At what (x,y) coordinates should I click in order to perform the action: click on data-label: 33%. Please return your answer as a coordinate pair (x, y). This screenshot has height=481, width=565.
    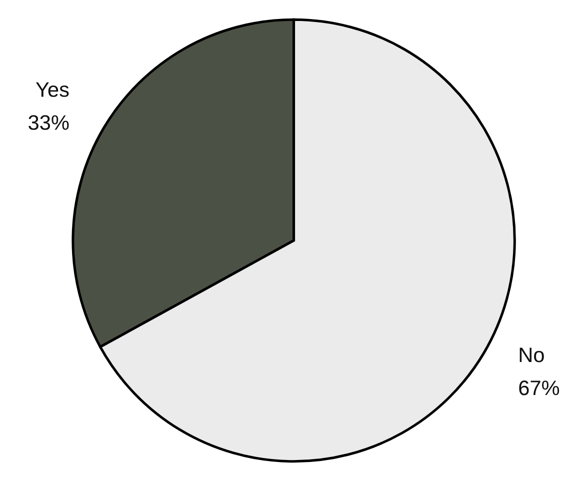
    Looking at the image, I should click on (48, 122).